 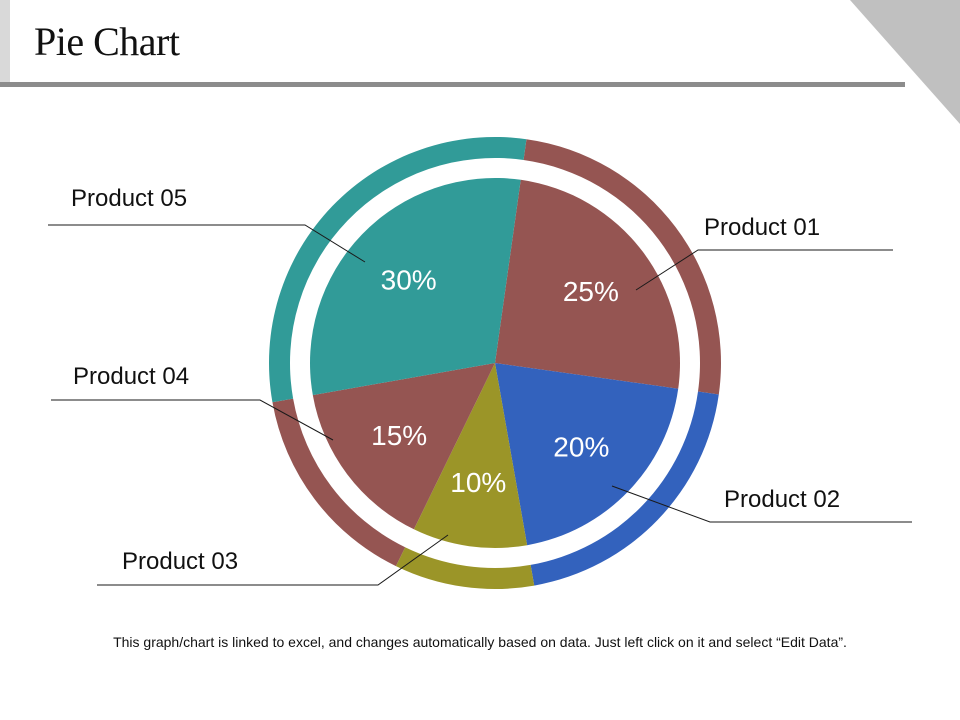 What do you see at coordinates (107, 41) in the screenshot?
I see `page-title: Pie Chart` at bounding box center [107, 41].